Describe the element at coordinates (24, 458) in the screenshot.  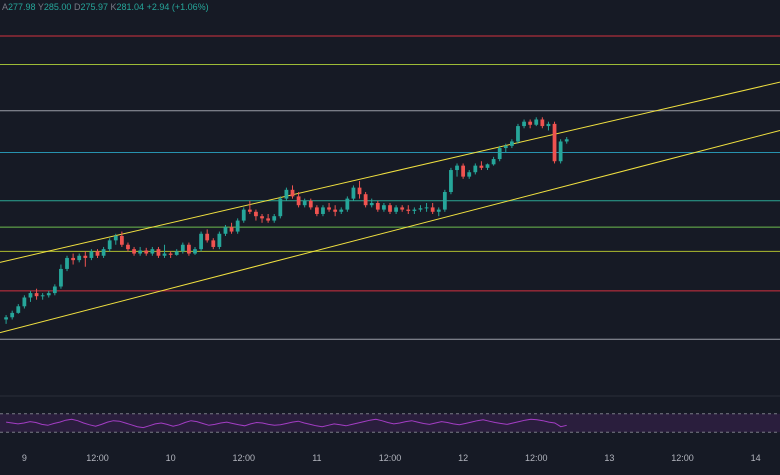
I see `x-tick-label: 9` at that location.